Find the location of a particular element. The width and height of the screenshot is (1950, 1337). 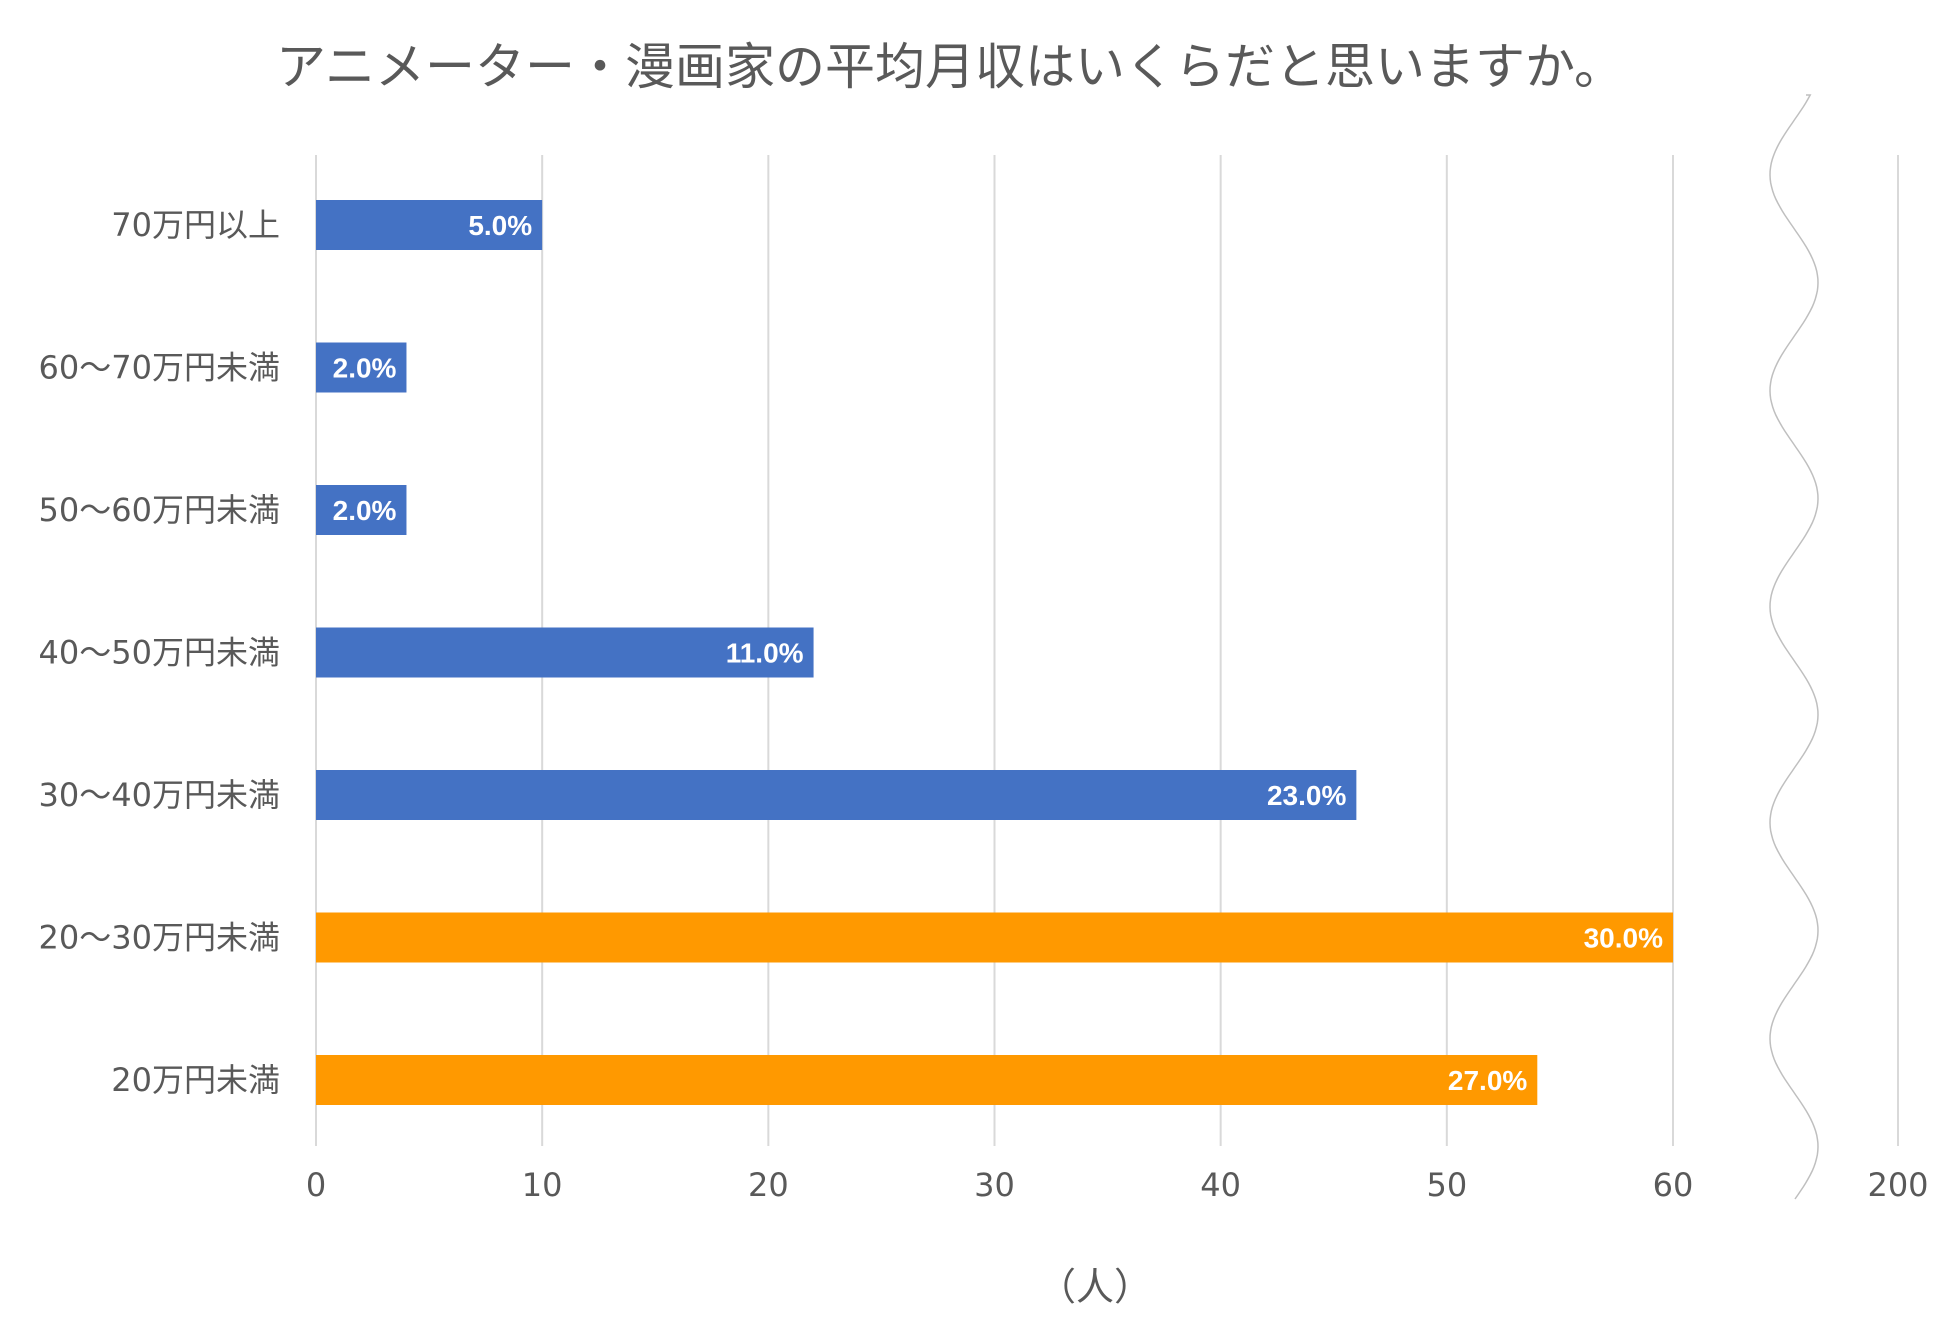

category-label-2: 50〜60万円未満 is located at coordinates (159, 510).